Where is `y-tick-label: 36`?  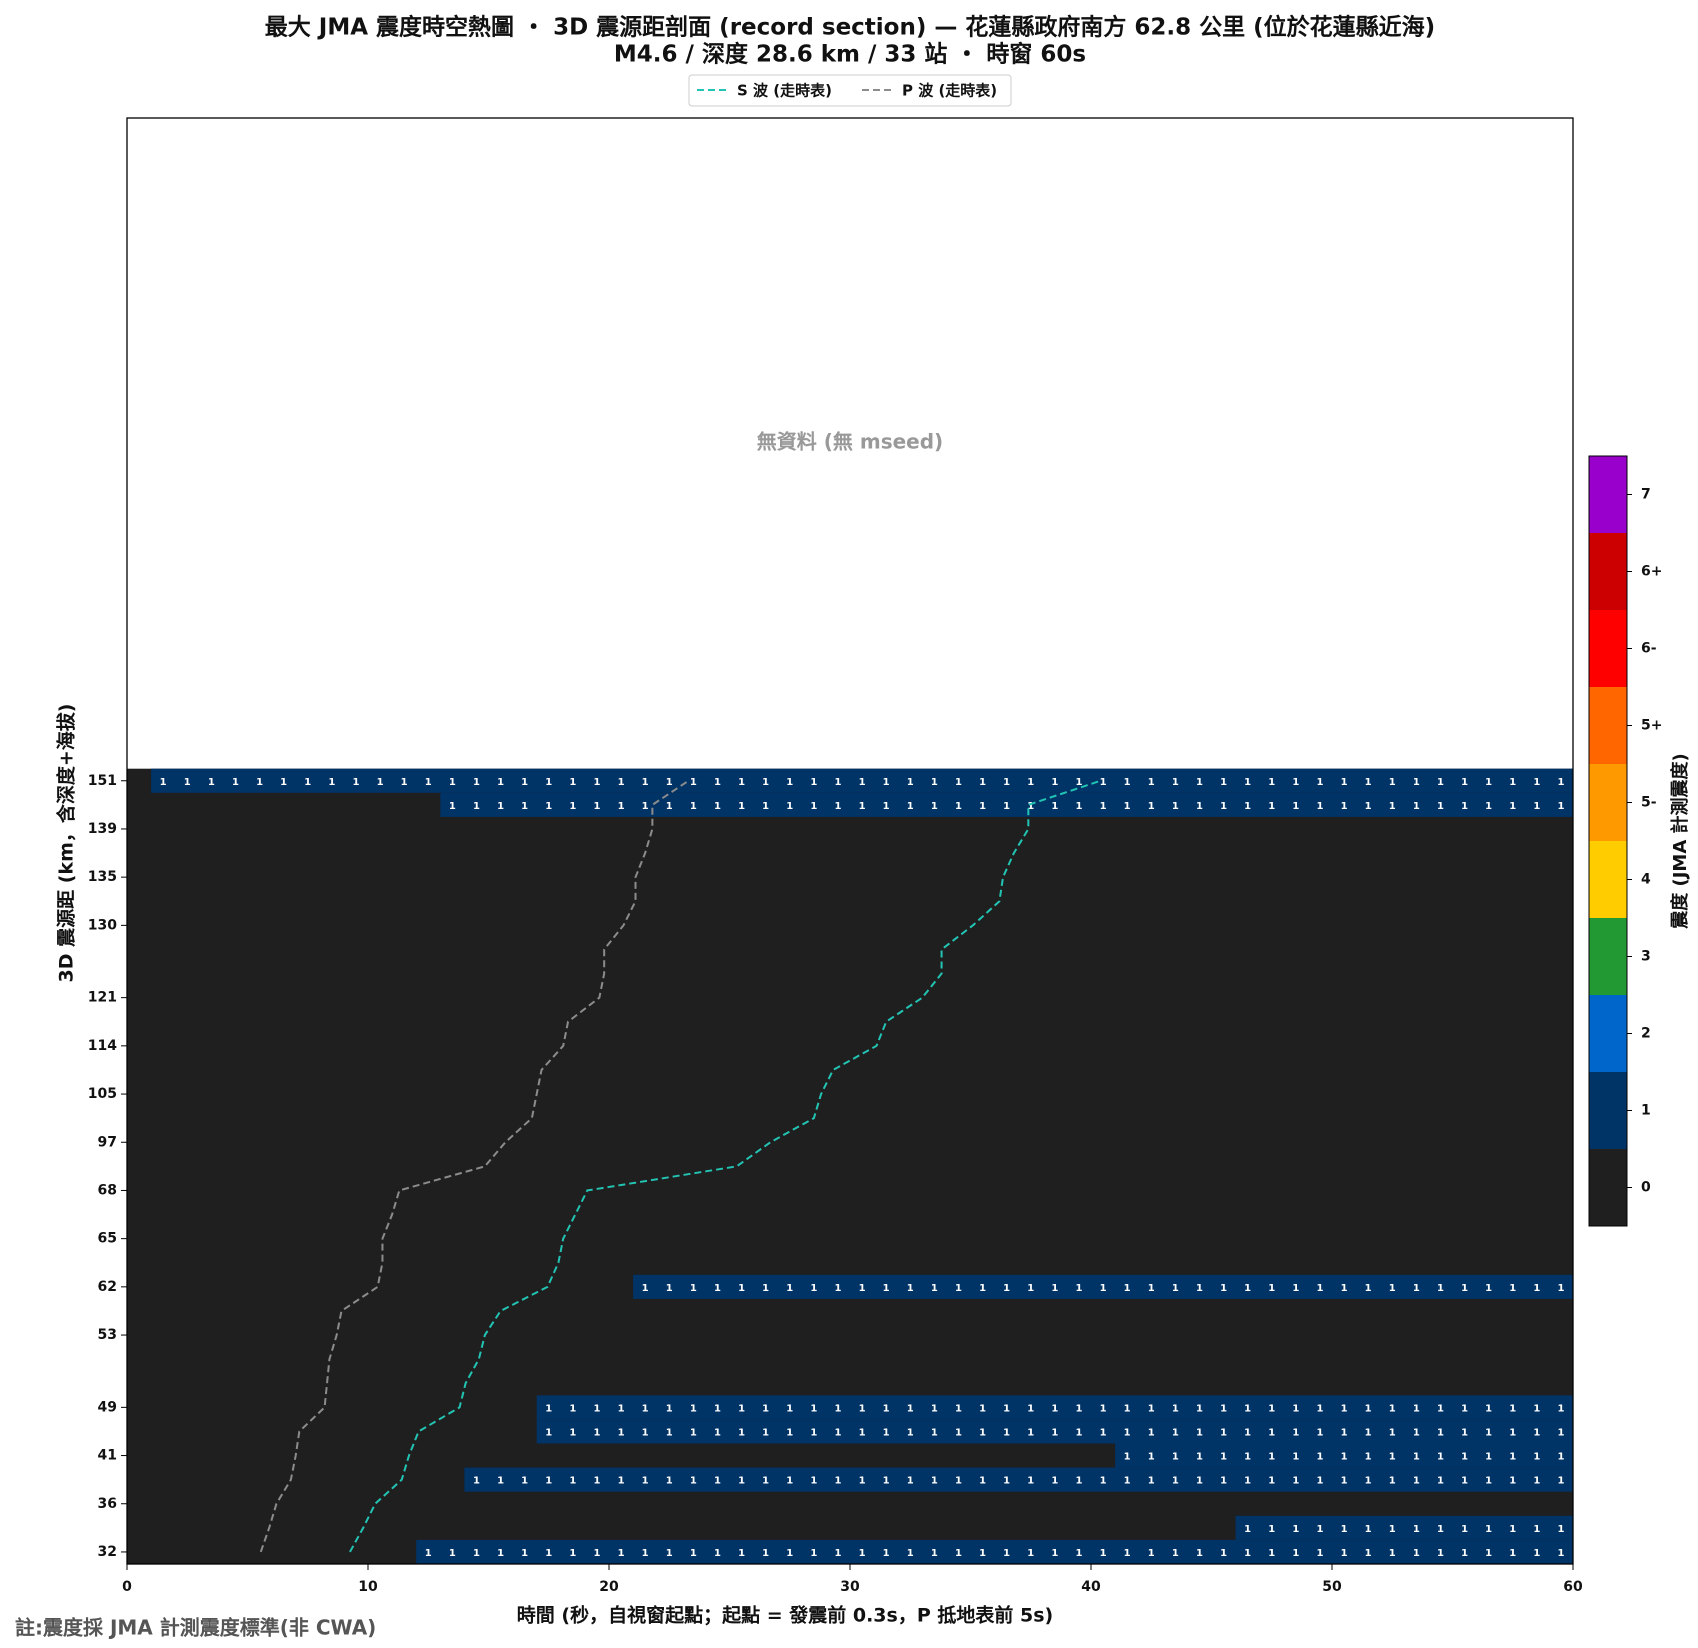 y-tick-label: 36 is located at coordinates (107, 1504).